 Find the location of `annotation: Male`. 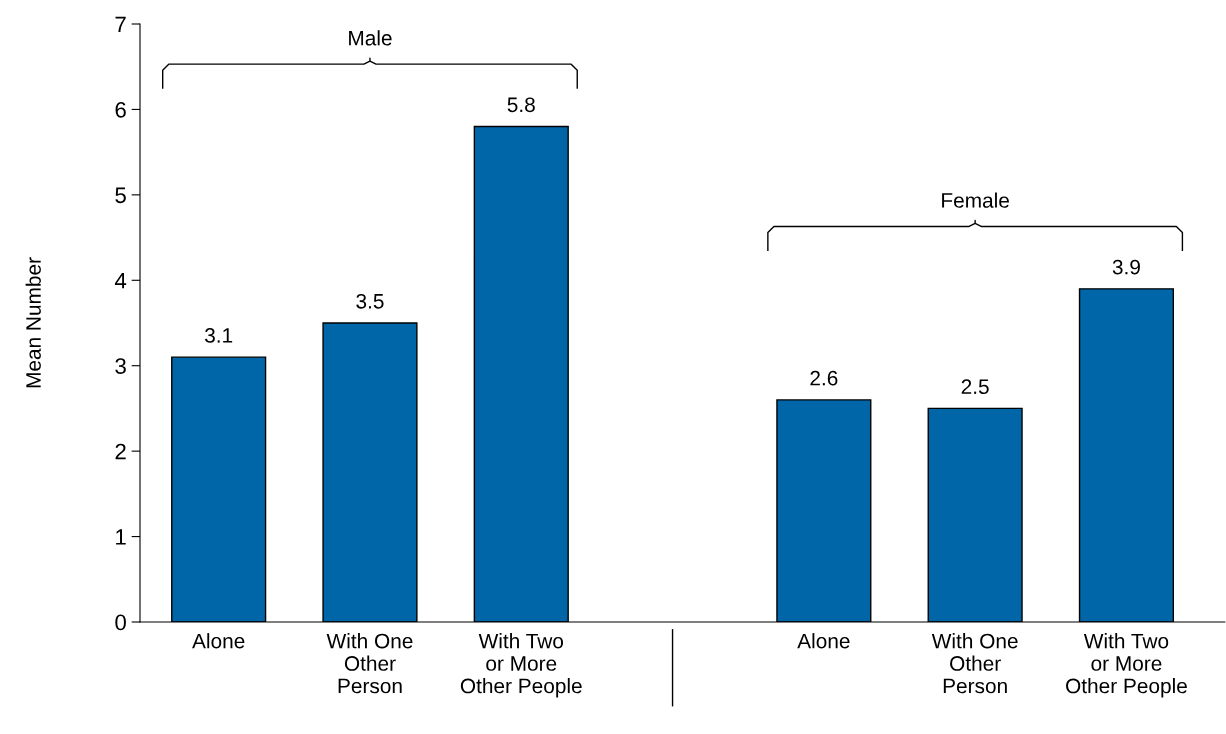

annotation: Male is located at coordinates (370, 38).